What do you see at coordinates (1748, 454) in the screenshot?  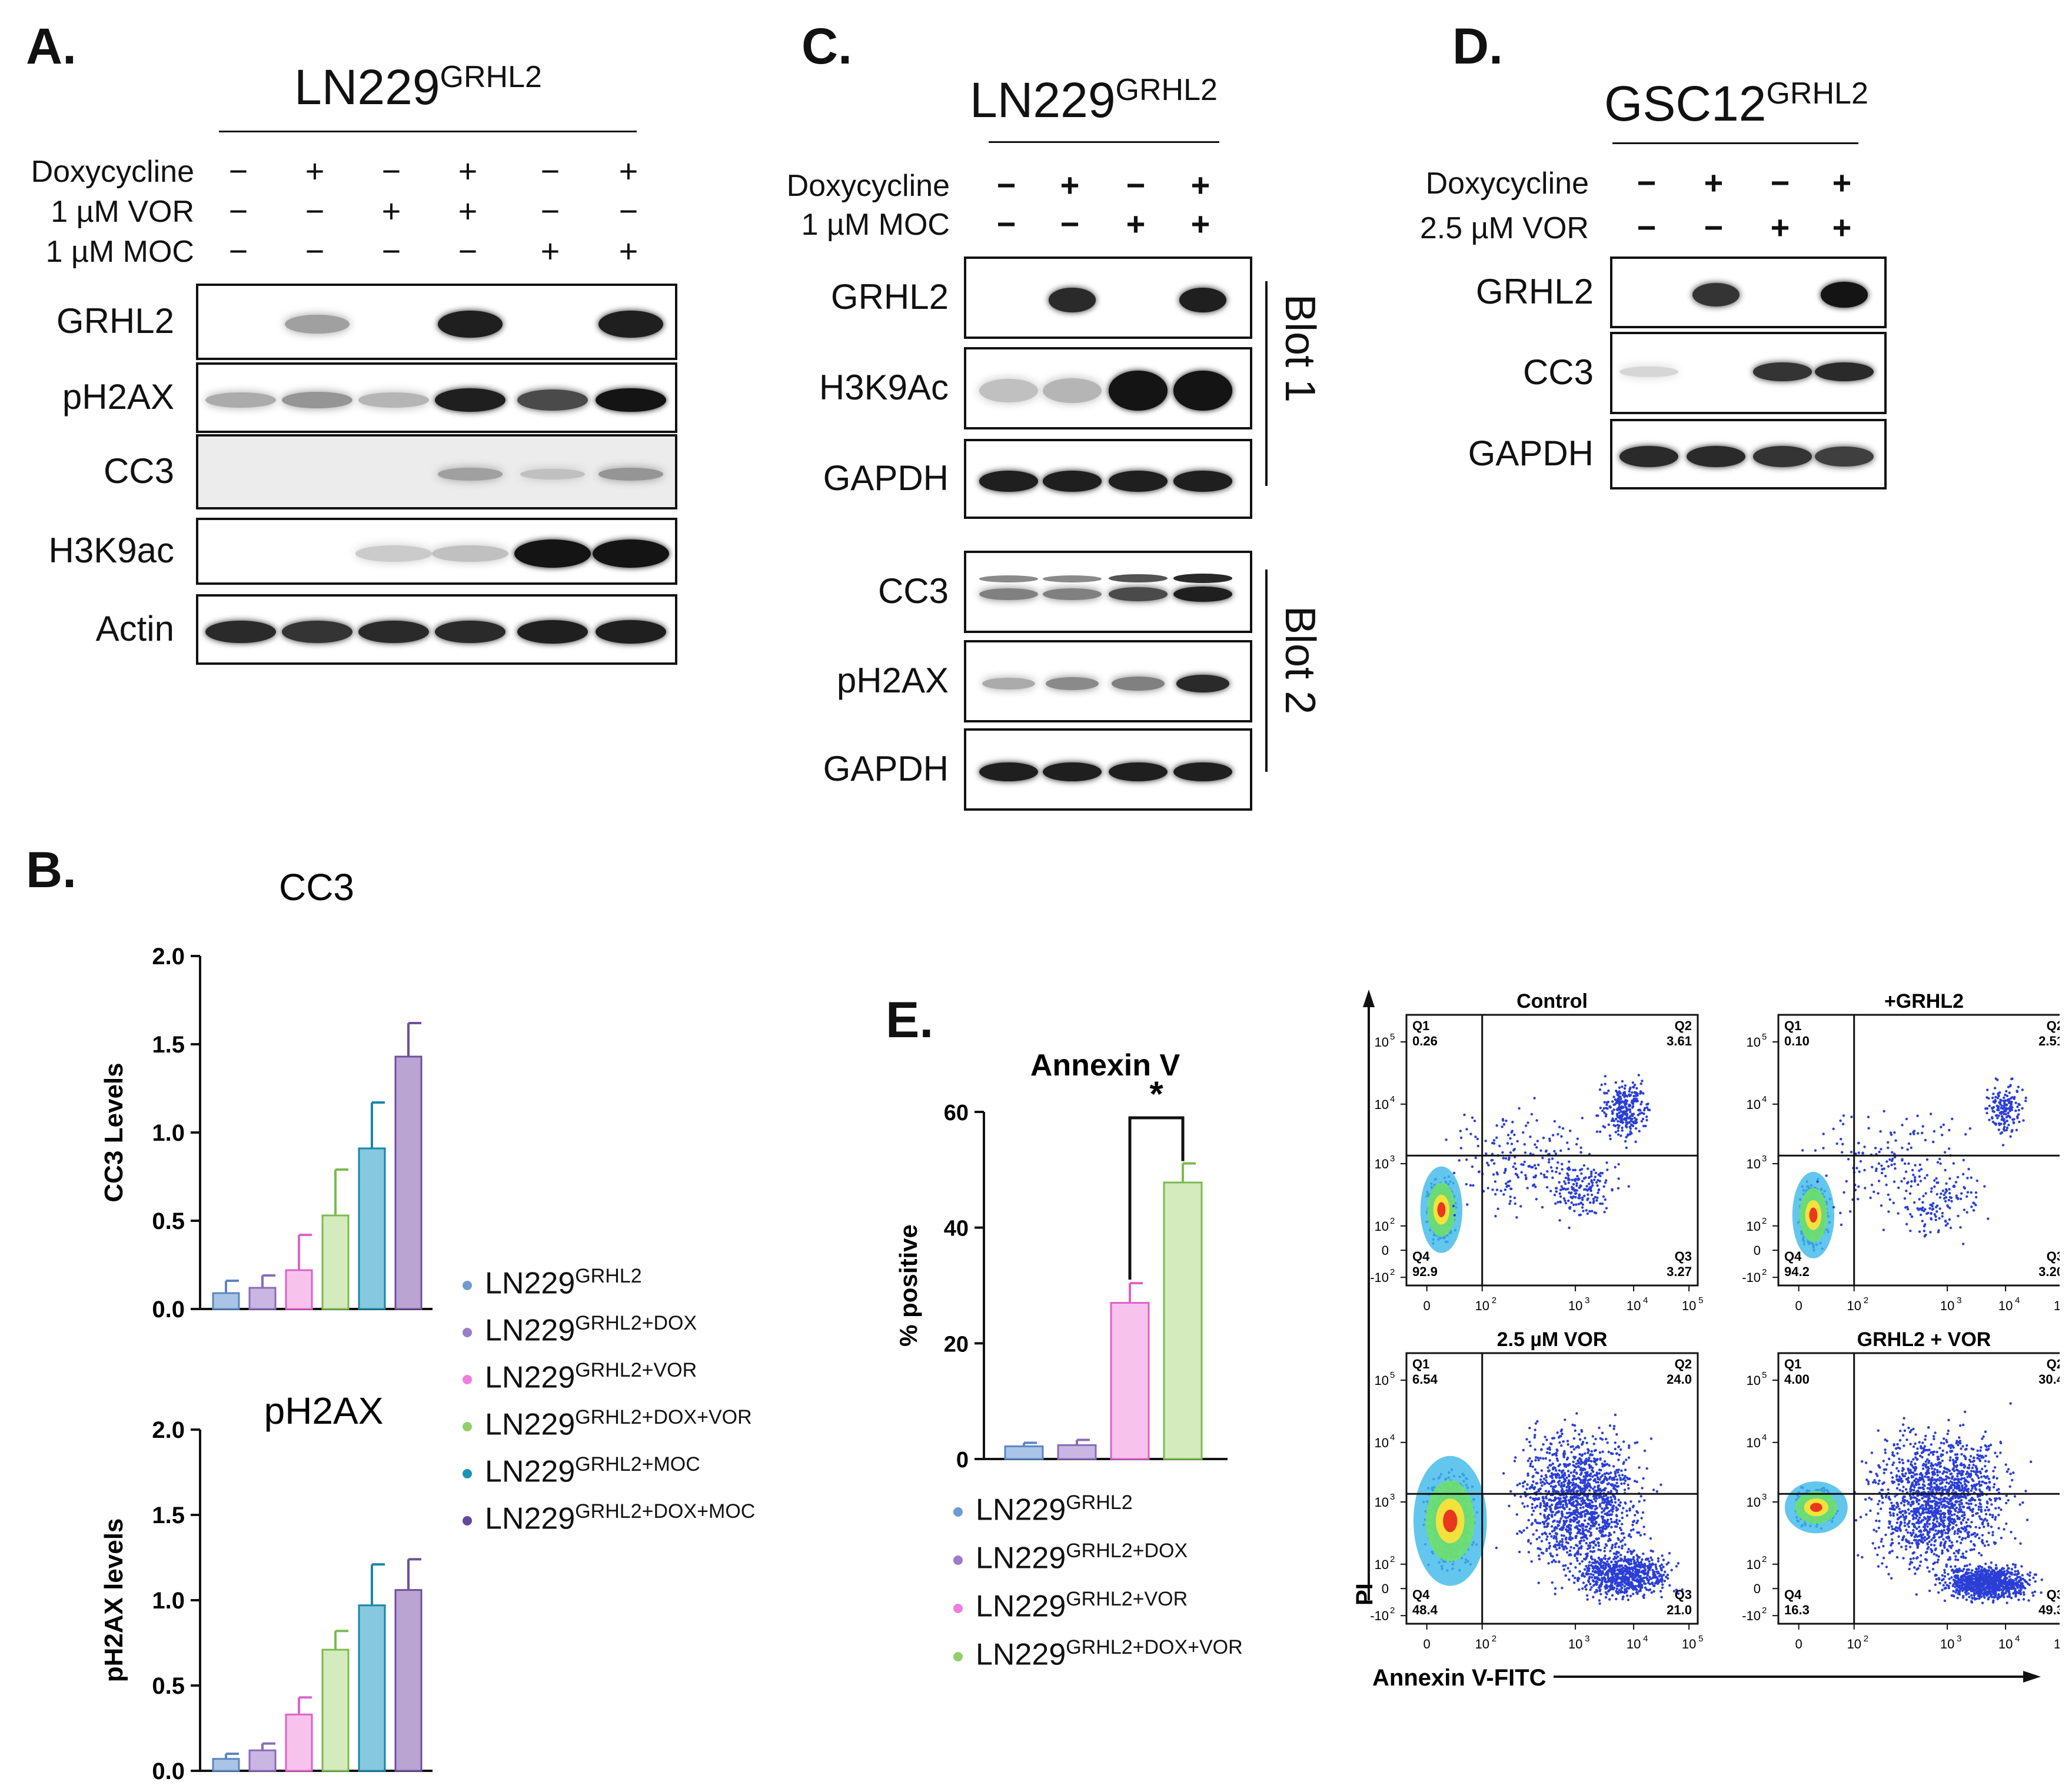 I see `blot-strip-gapdh` at bounding box center [1748, 454].